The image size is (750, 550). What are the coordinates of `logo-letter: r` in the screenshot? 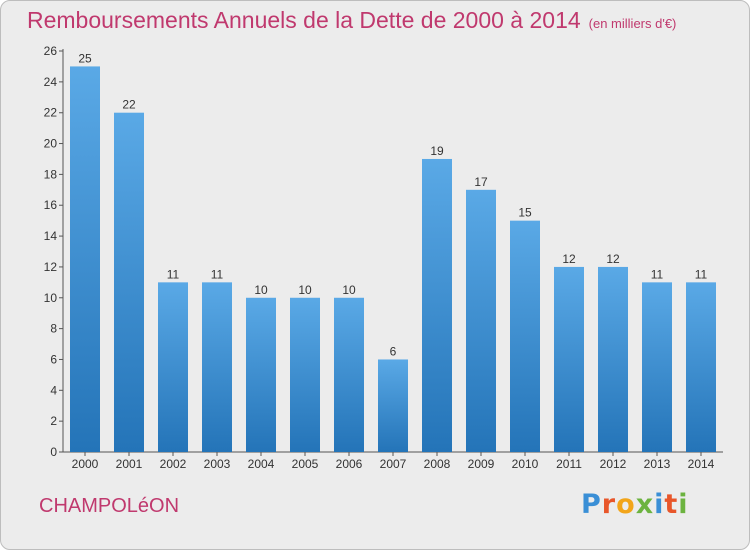 It's located at (609, 504).